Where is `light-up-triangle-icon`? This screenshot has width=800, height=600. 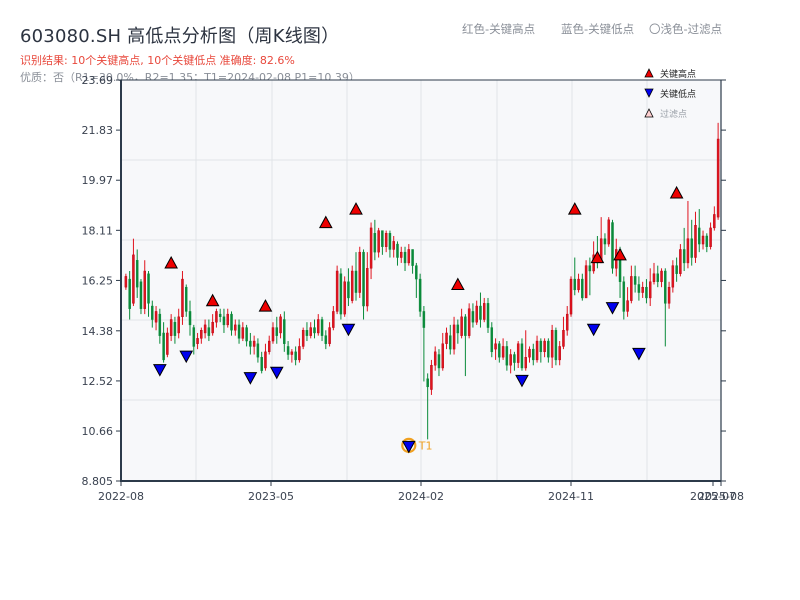 light-up-triangle-icon is located at coordinates (649, 113).